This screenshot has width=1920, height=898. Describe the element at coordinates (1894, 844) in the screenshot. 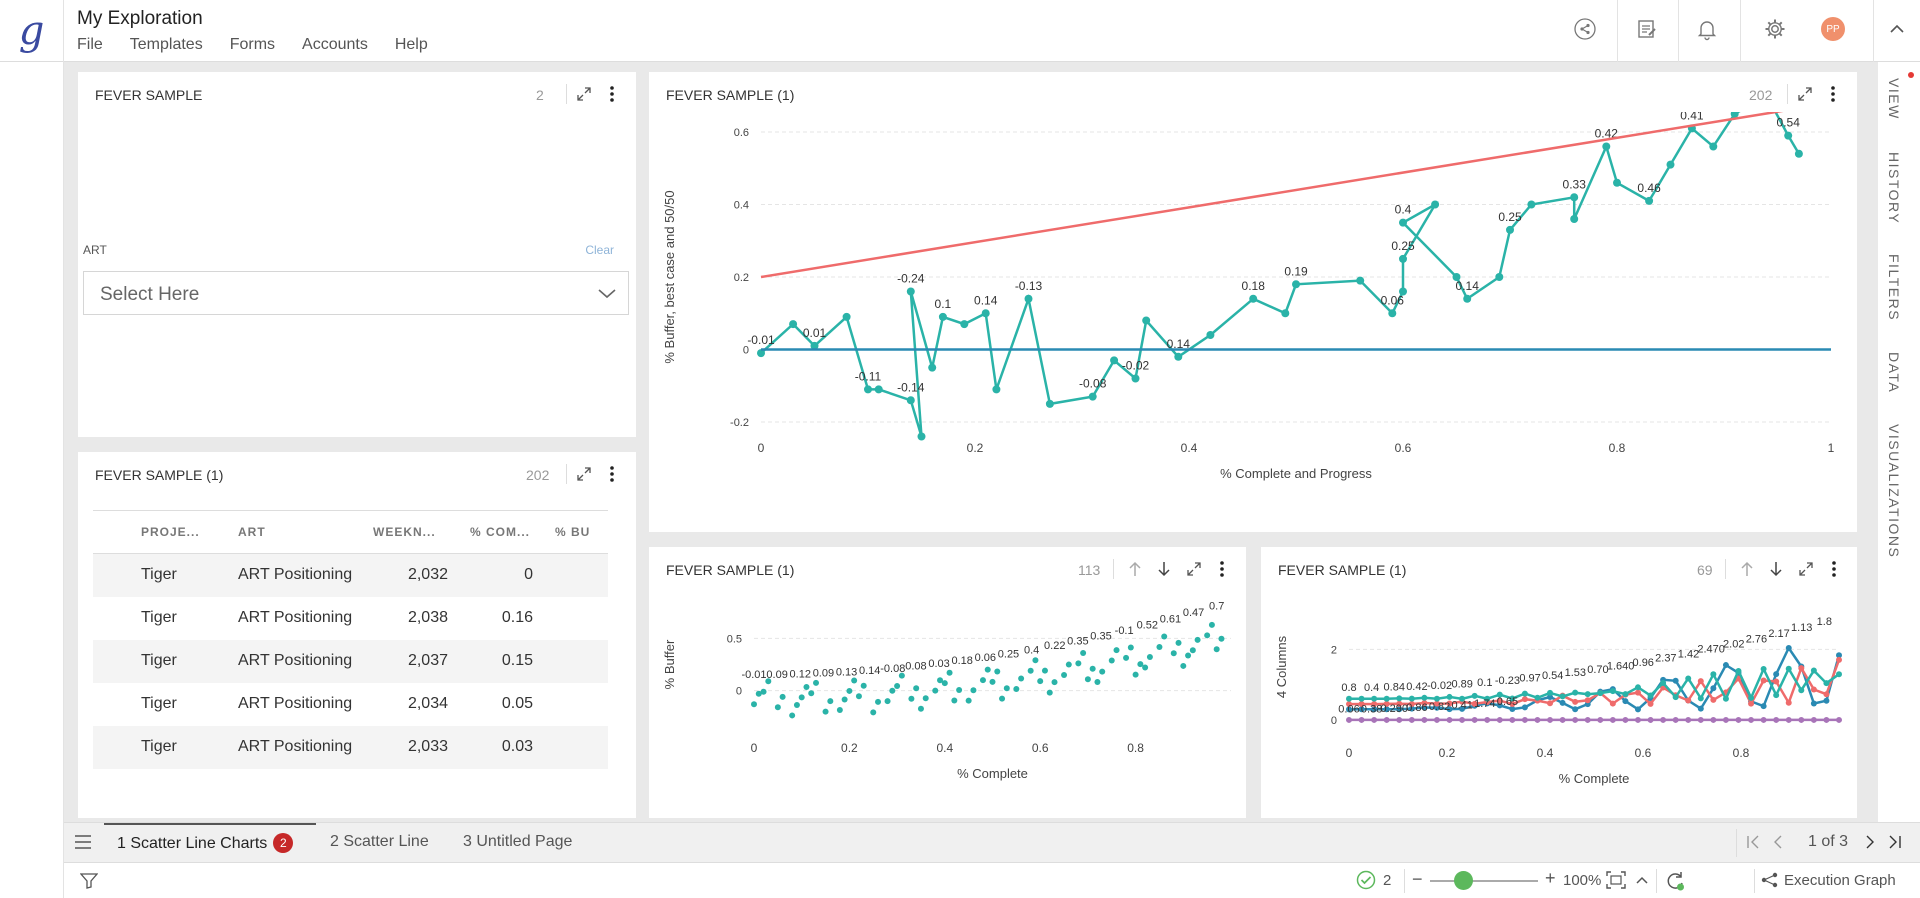

I see `last-page-icon` at that location.